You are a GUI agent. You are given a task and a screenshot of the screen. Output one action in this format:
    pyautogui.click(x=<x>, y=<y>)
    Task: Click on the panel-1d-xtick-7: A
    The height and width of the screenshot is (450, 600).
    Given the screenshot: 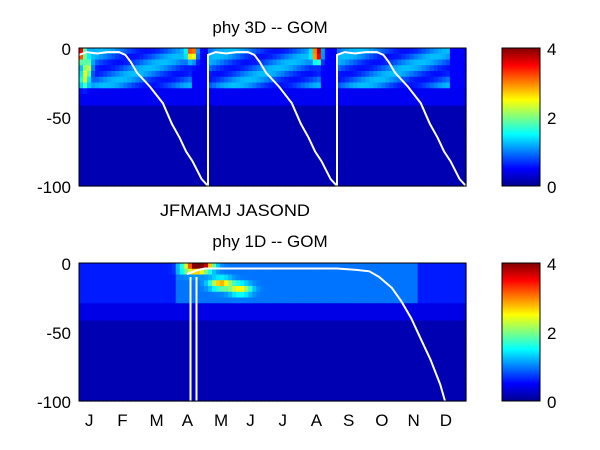 What is the action you would take?
    pyautogui.click(x=317, y=420)
    